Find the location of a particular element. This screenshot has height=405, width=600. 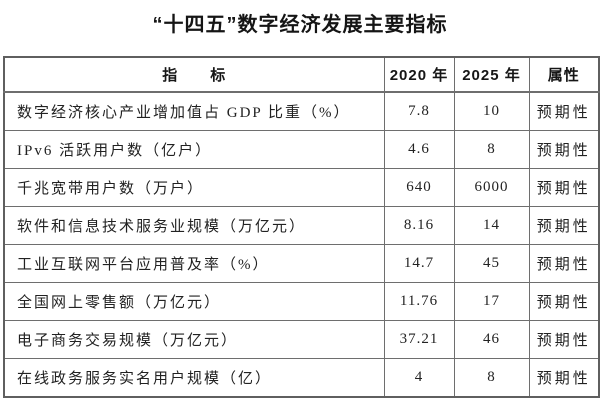

cell-2020-value: 640 is located at coordinates (419, 187).